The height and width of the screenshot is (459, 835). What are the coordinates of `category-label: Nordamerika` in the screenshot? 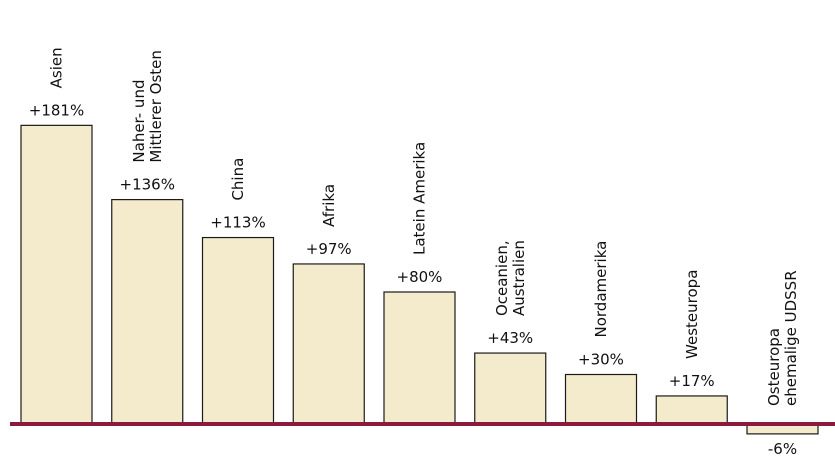 It's located at (601, 289).